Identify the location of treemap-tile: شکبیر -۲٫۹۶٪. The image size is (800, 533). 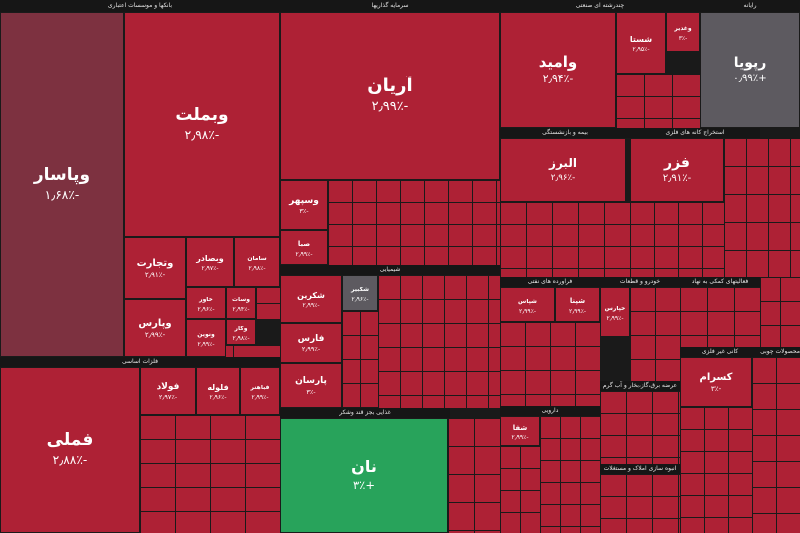
(360, 293).